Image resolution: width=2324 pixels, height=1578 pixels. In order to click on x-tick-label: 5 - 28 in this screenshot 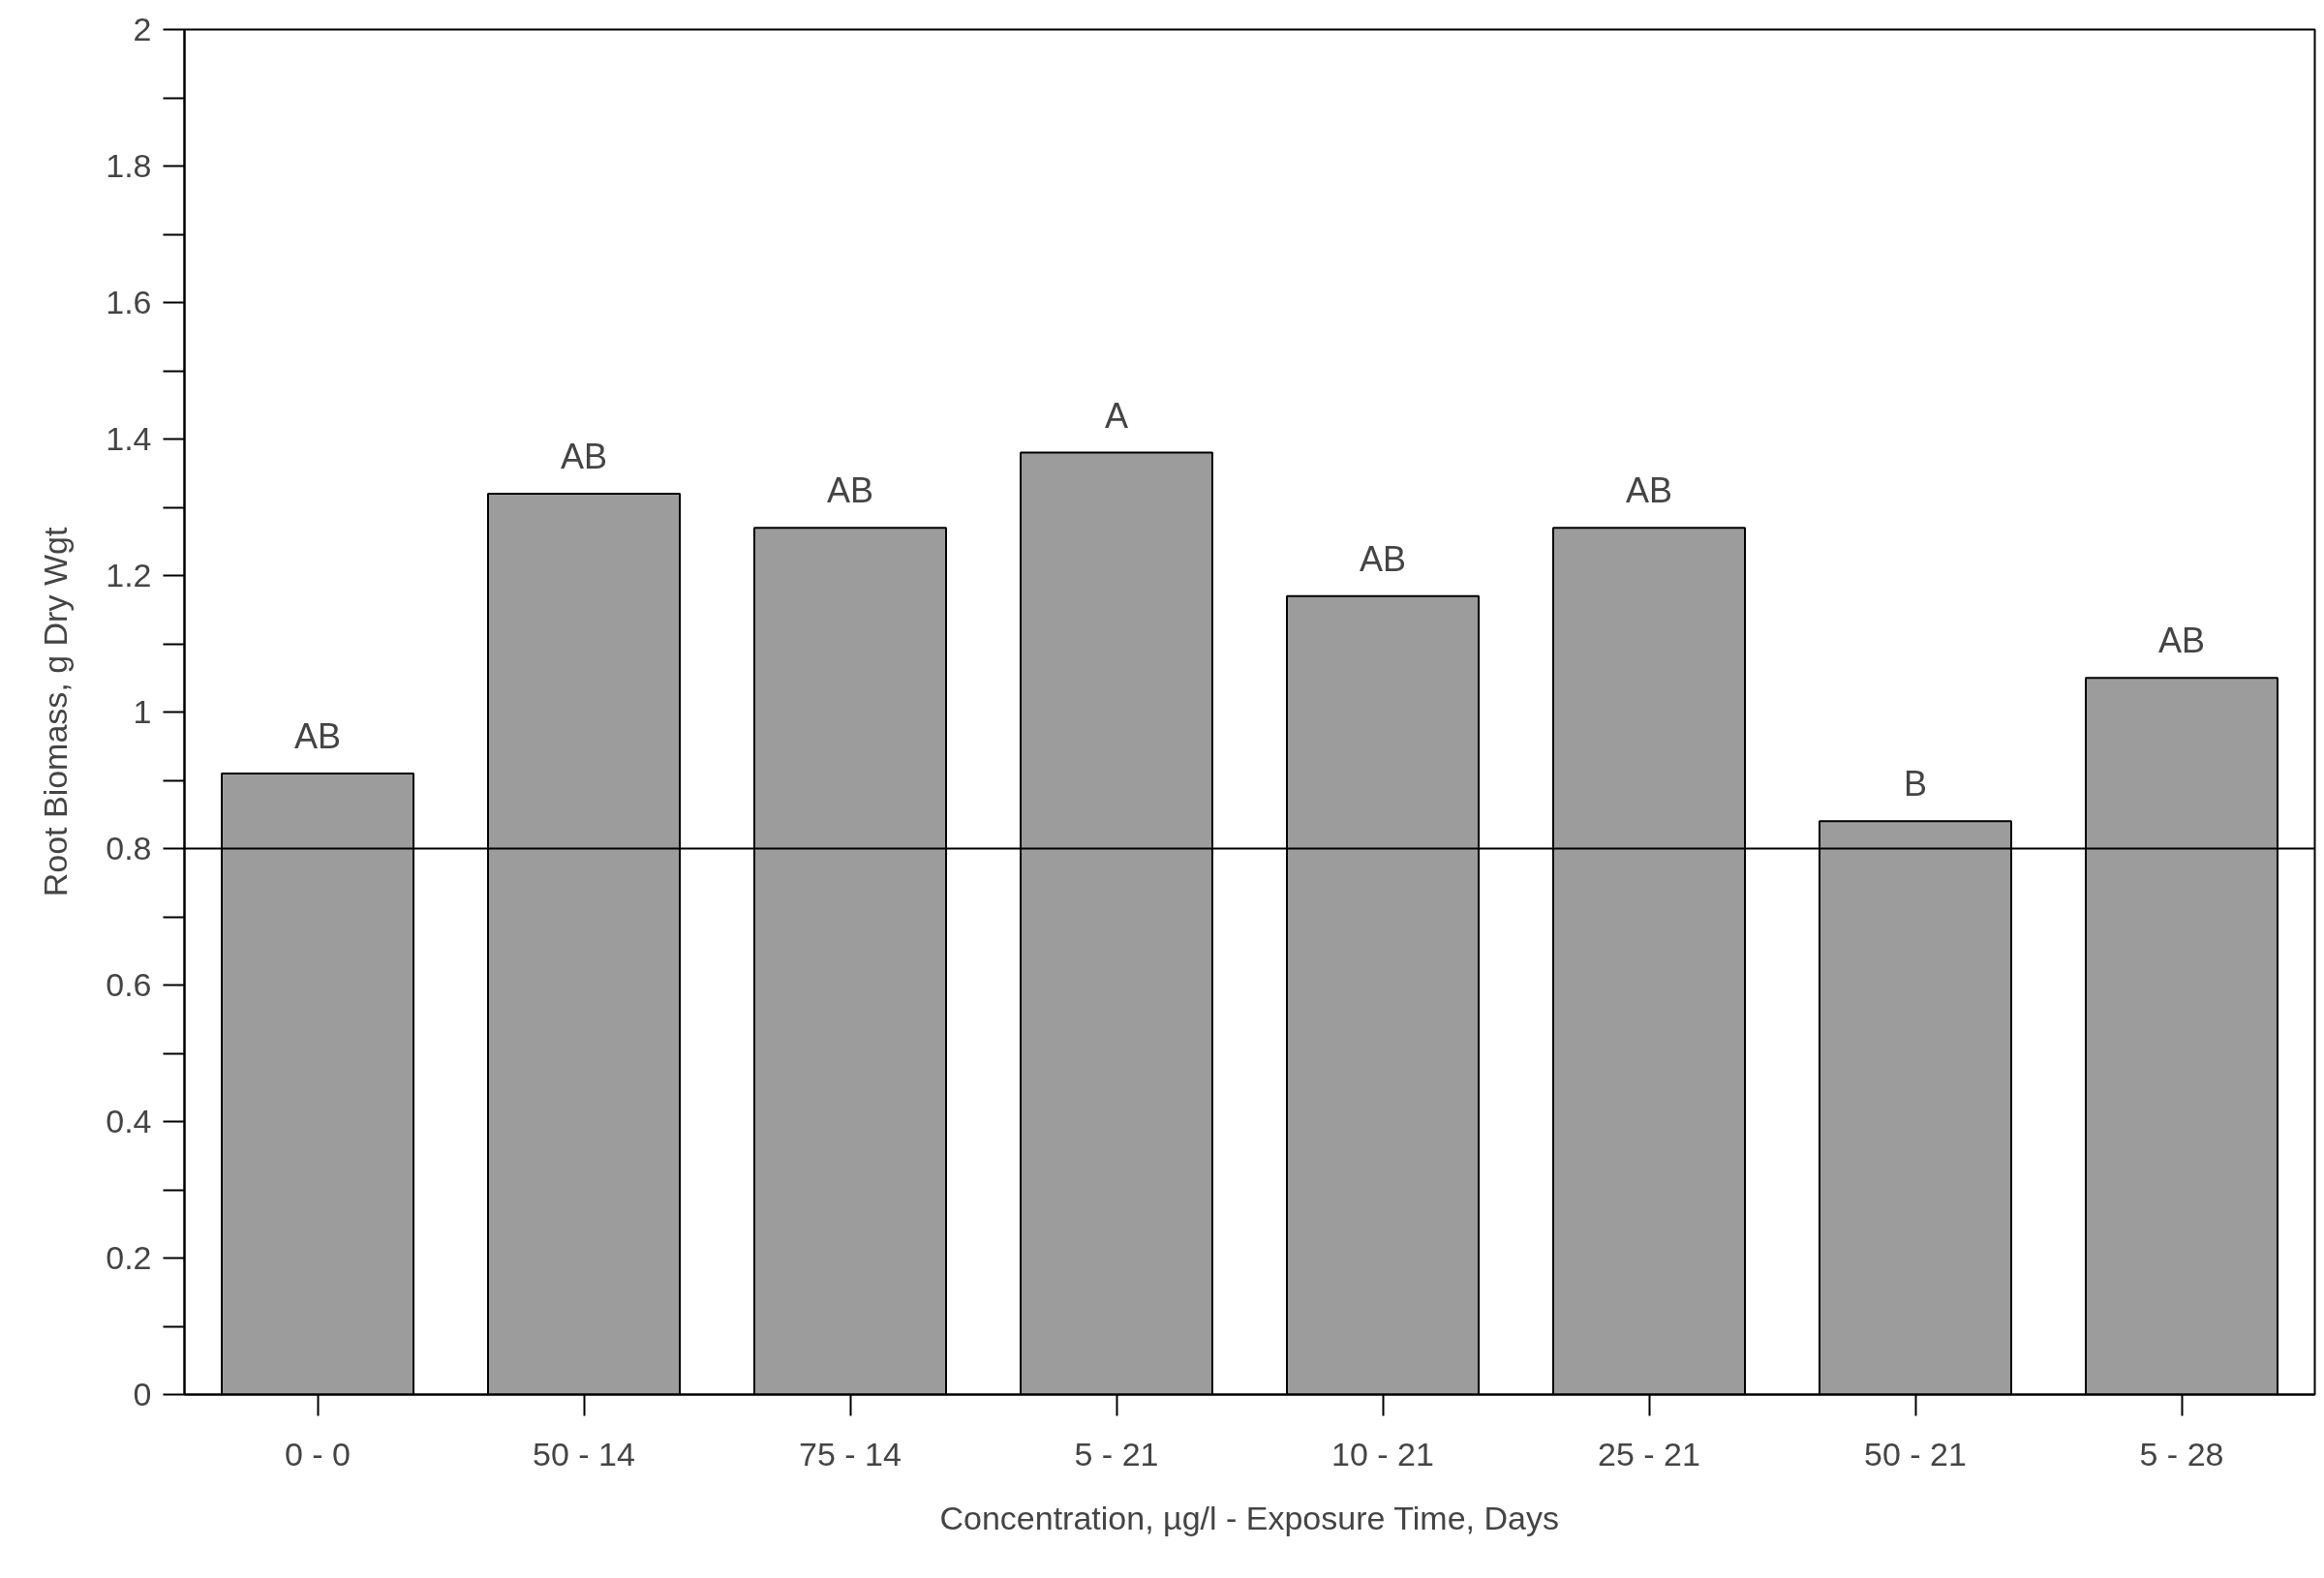, I will do `click(2182, 1453)`.